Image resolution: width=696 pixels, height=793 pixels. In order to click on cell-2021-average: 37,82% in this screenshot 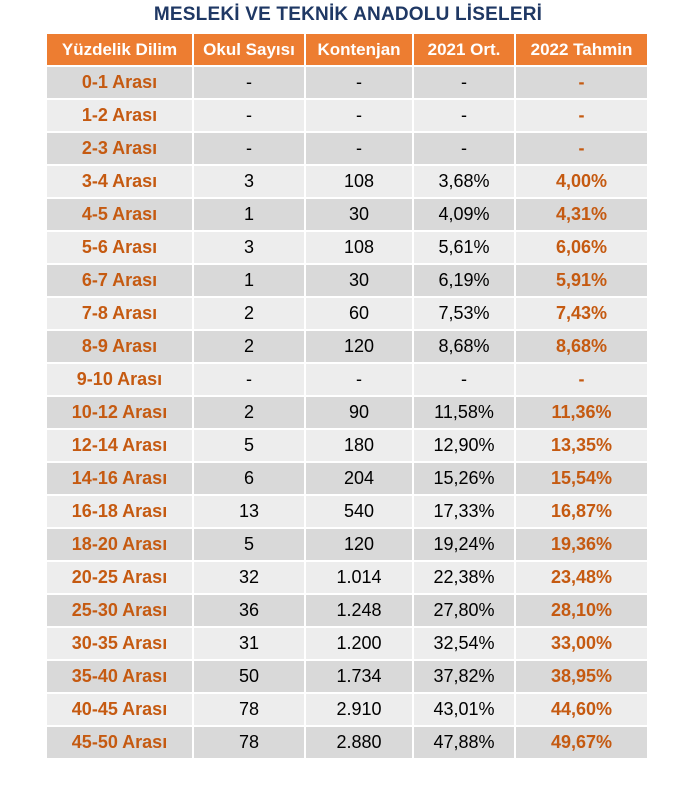, I will do `click(464, 676)`.